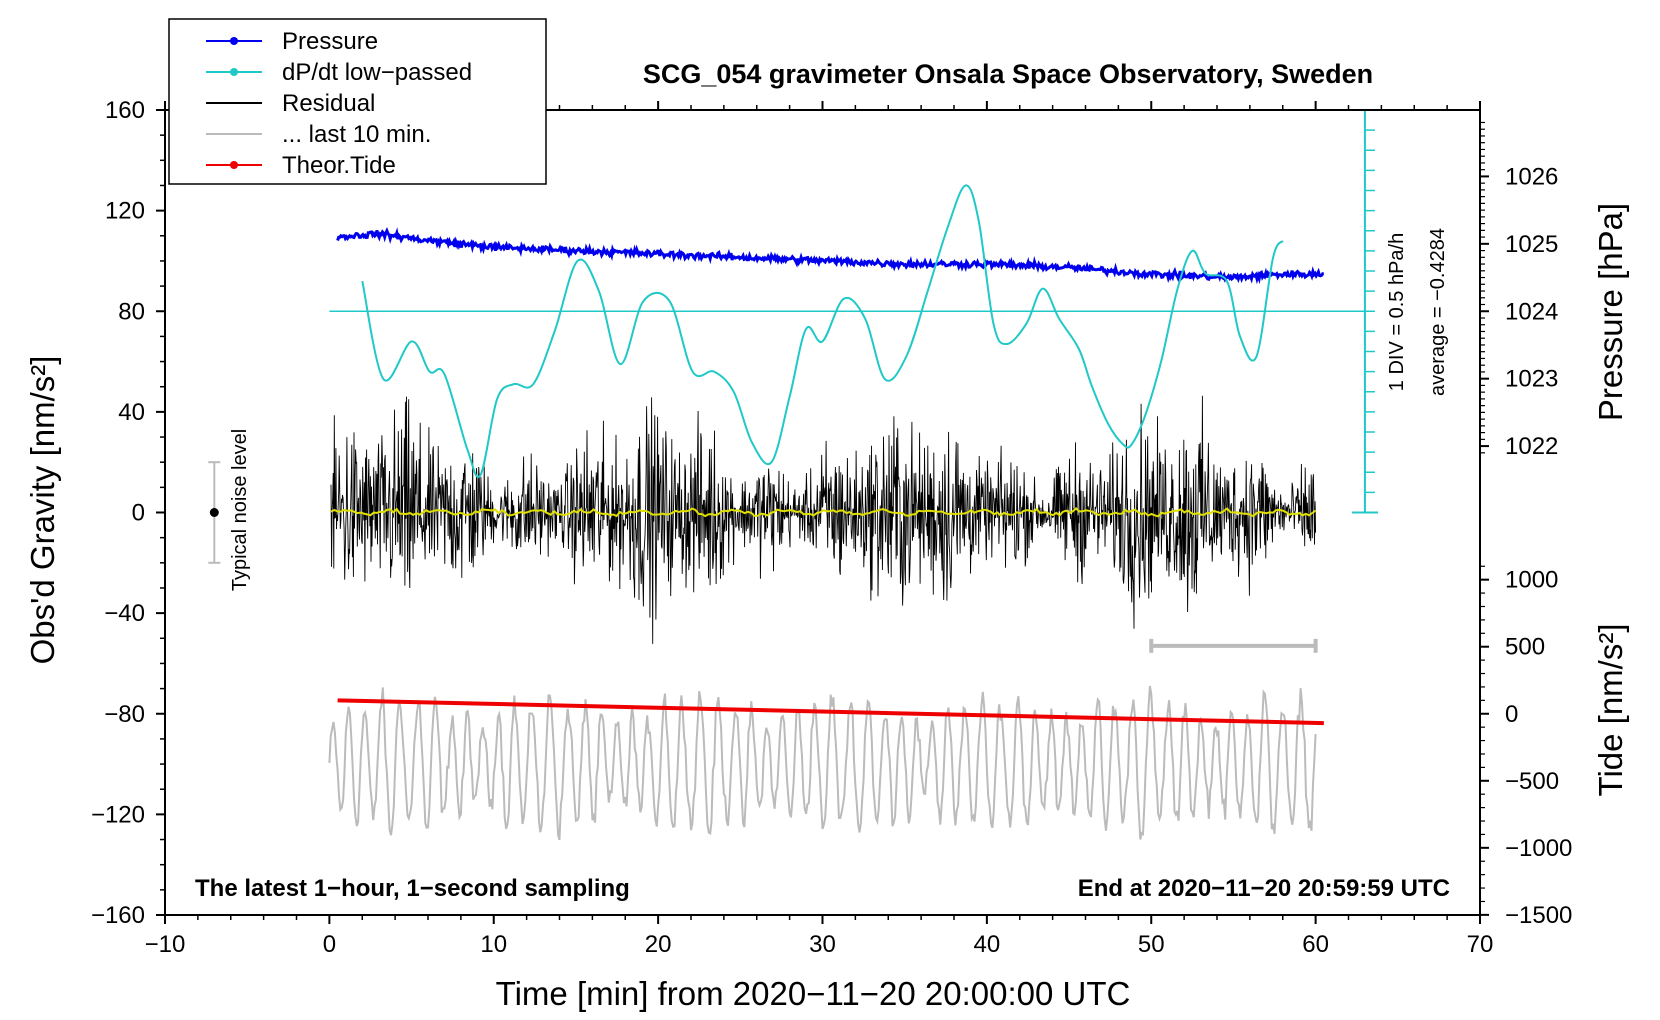 The image size is (1660, 1020). Describe the element at coordinates (125, 211) in the screenshot. I see `y-tick-label: 120` at that location.